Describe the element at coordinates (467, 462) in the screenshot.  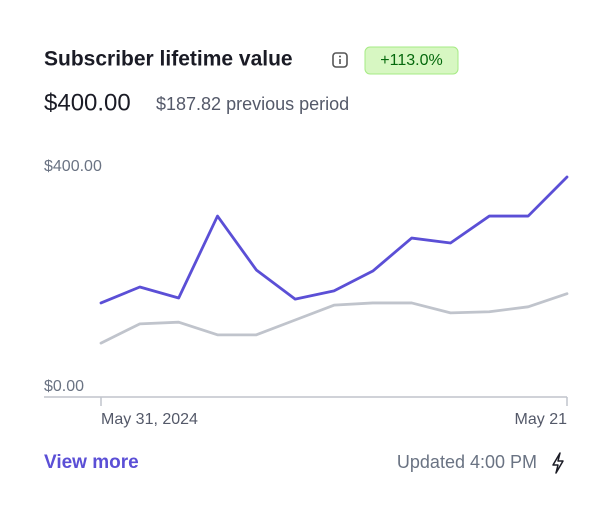
I see `updated-text: Updated 4:00 PM` at that location.